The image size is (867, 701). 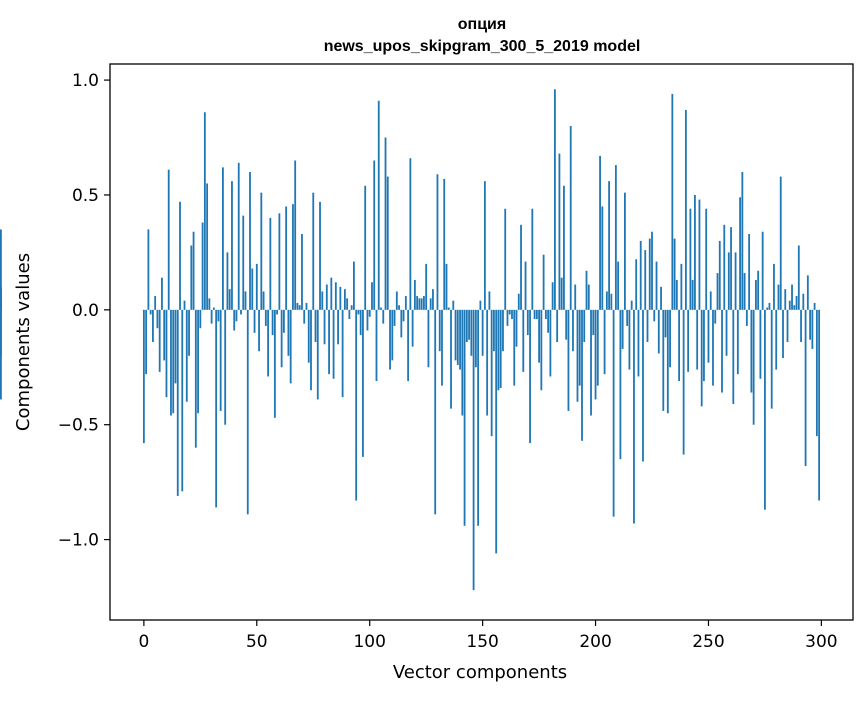 What do you see at coordinates (821, 642) in the screenshot?
I see `x-tick-label-300: 300` at bounding box center [821, 642].